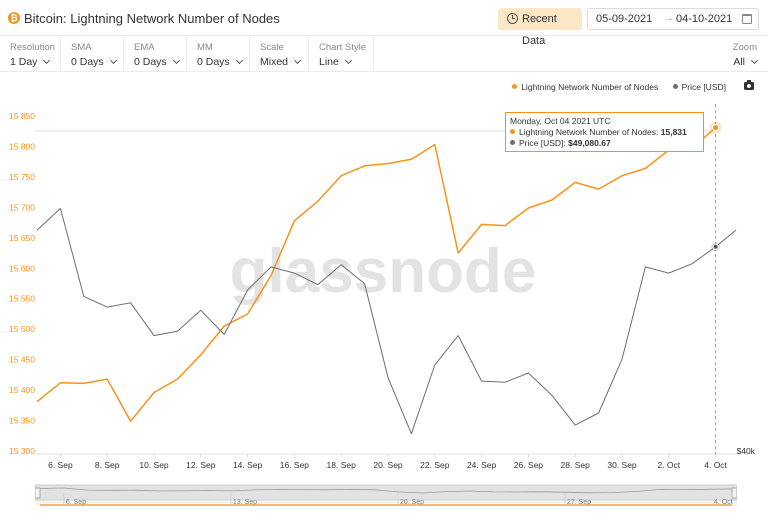  What do you see at coordinates (87, 62) in the screenshot?
I see `sma-value: 0 Days` at bounding box center [87, 62].